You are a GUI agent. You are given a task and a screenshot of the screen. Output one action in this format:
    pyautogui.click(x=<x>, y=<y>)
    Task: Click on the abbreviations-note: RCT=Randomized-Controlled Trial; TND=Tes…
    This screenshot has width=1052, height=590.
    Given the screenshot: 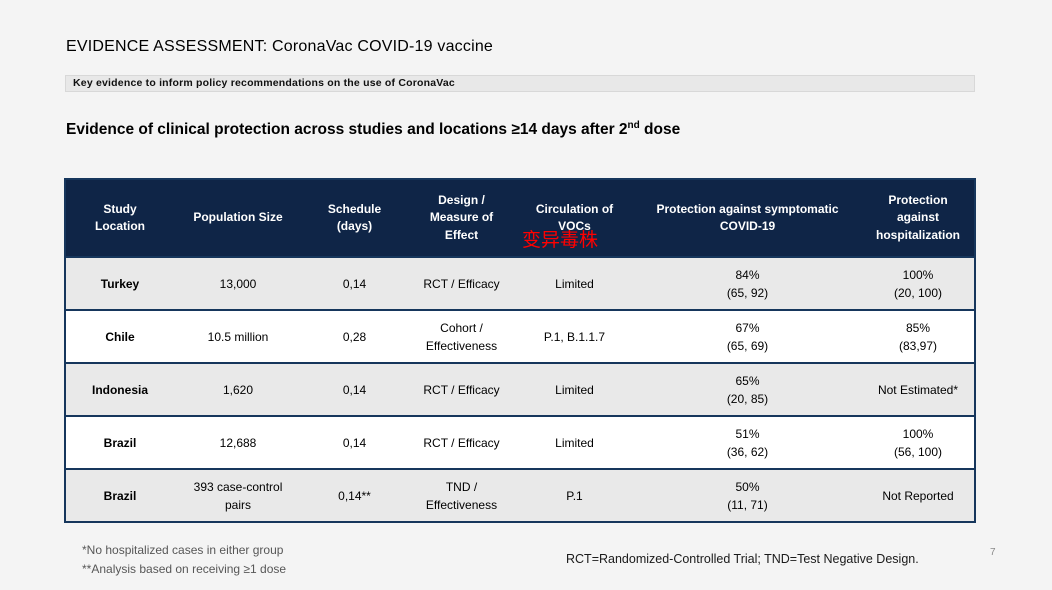 What is the action you would take?
    pyautogui.click(x=742, y=559)
    